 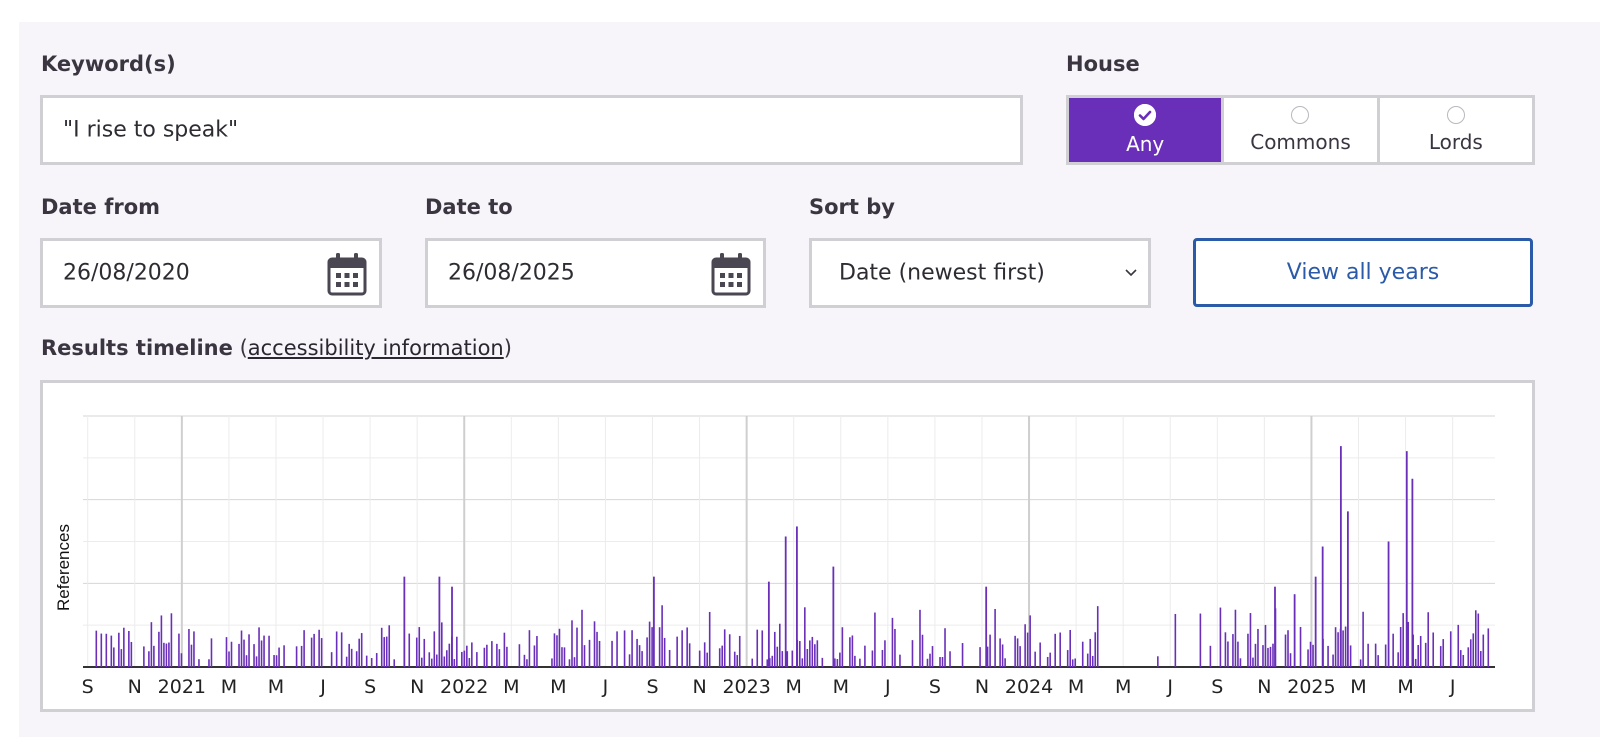 What do you see at coordinates (417, 687) in the screenshot?
I see `x-tick-label: N` at bounding box center [417, 687].